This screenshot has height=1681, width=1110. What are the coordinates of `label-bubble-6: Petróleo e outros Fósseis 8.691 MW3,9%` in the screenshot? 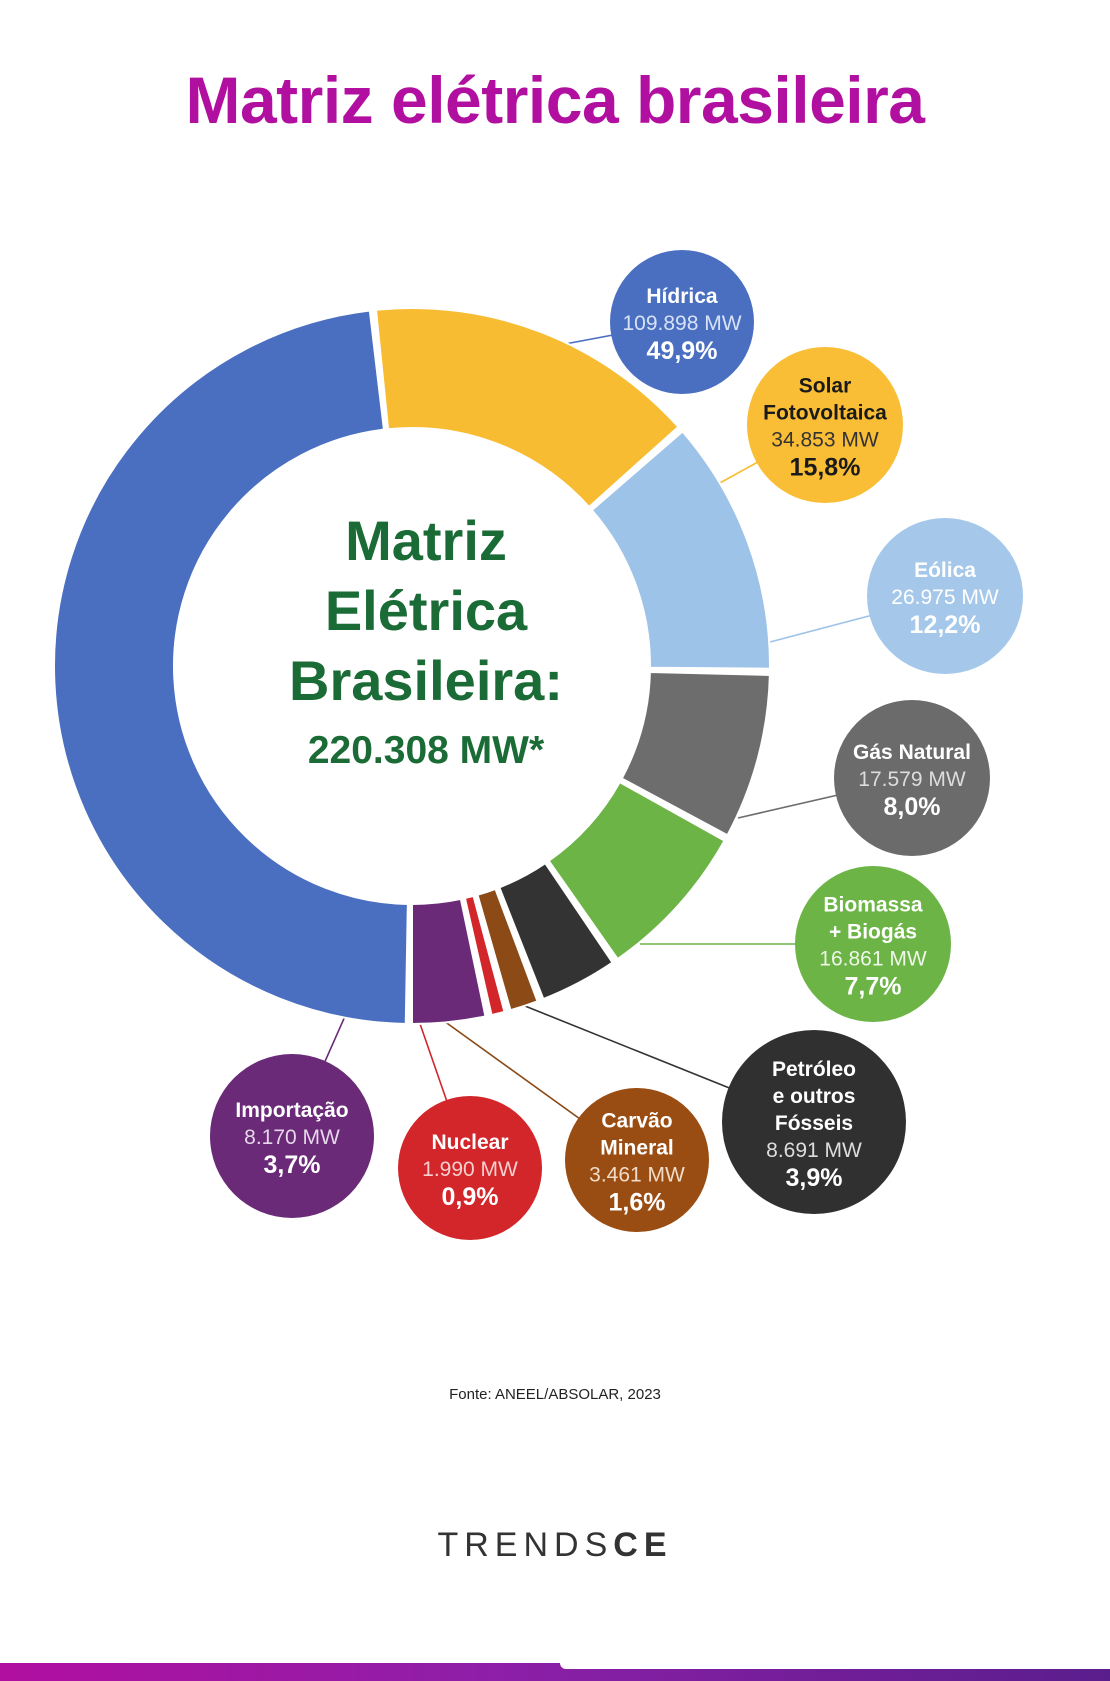 It's located at (814, 1122).